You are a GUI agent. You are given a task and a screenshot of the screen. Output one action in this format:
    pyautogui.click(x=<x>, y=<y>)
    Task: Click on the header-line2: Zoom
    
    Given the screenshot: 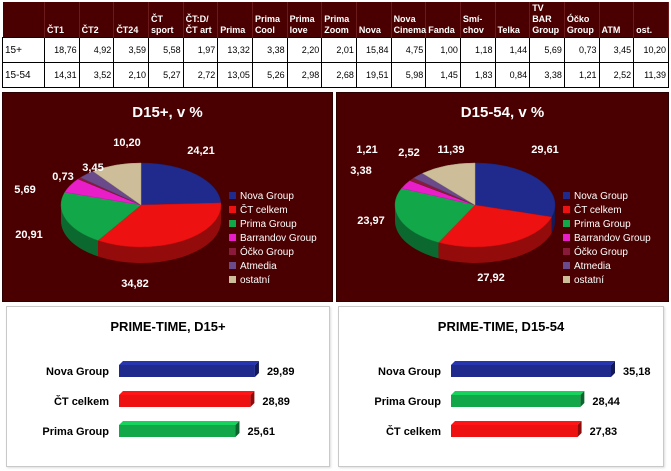 What is the action you would take?
    pyautogui.click(x=336, y=30)
    